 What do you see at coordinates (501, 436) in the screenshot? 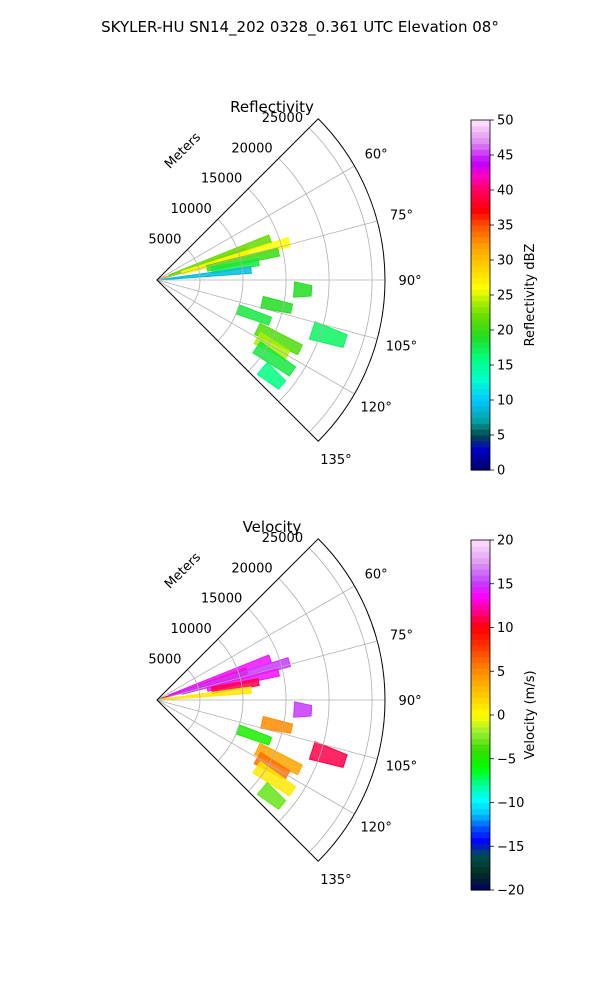
I see `colorbar-tick-label: 5` at bounding box center [501, 436].